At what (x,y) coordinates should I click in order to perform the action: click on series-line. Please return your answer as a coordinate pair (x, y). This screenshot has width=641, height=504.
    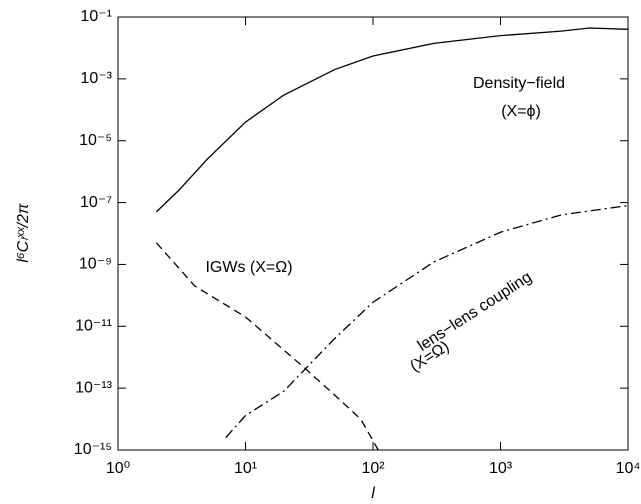
    Looking at the image, I should click on (267, 346).